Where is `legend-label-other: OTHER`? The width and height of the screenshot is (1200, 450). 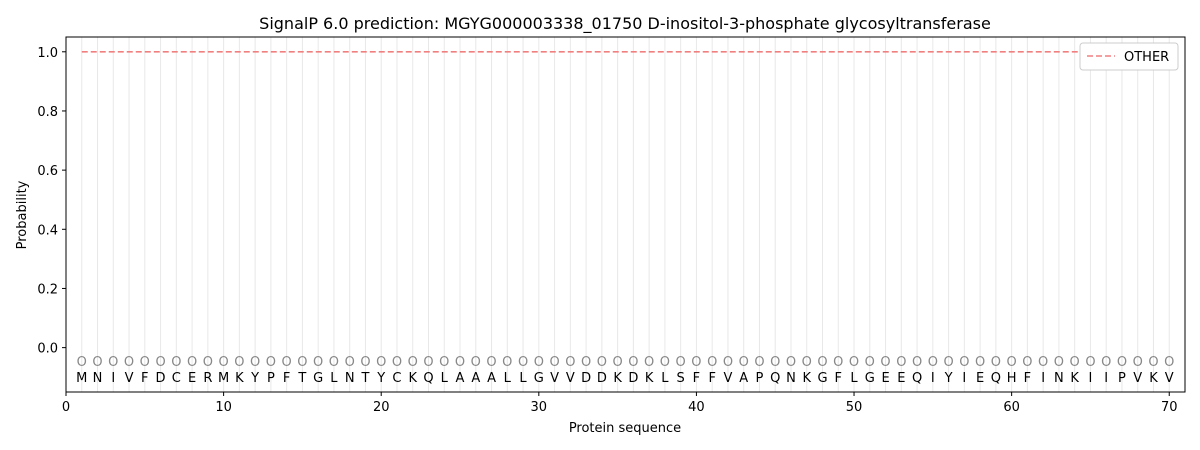 legend-label-other: OTHER is located at coordinates (1146, 57).